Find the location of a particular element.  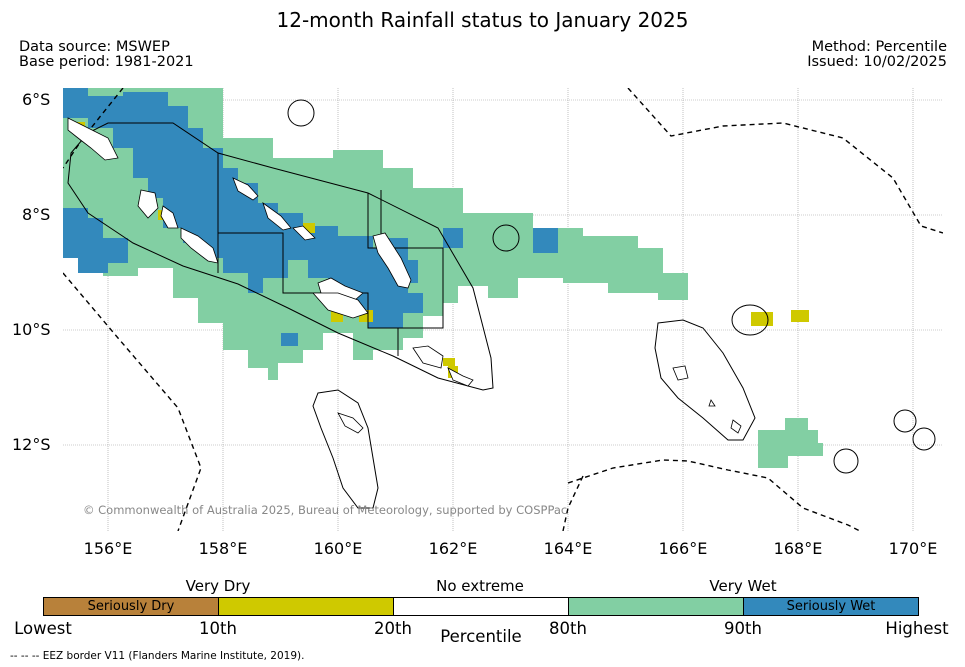

lon-label-170e: 170°E is located at coordinates (913, 548).